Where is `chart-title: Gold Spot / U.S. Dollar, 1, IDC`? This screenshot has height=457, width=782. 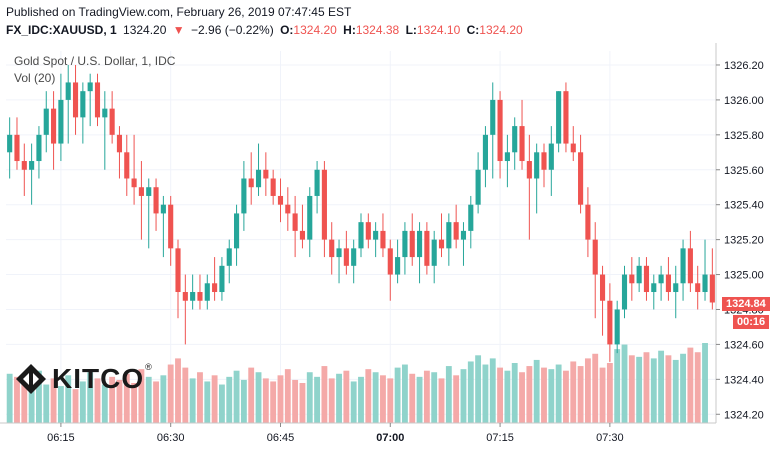
chart-title: Gold Spot / U.S. Dollar, 1, IDC is located at coordinates (95, 61).